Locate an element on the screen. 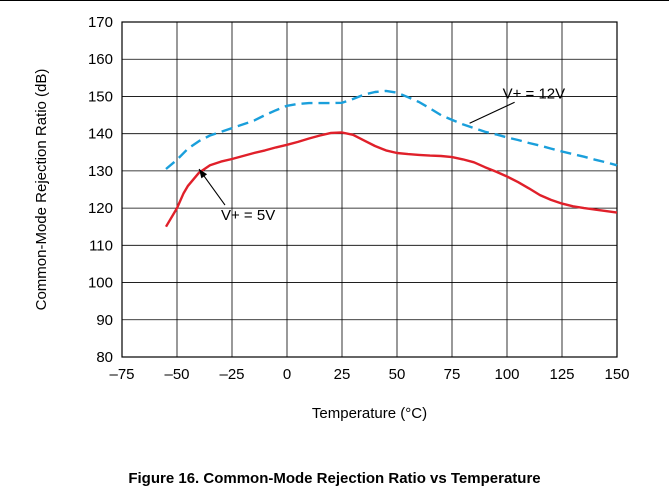  x-tick-label: 125 is located at coordinates (561, 374).